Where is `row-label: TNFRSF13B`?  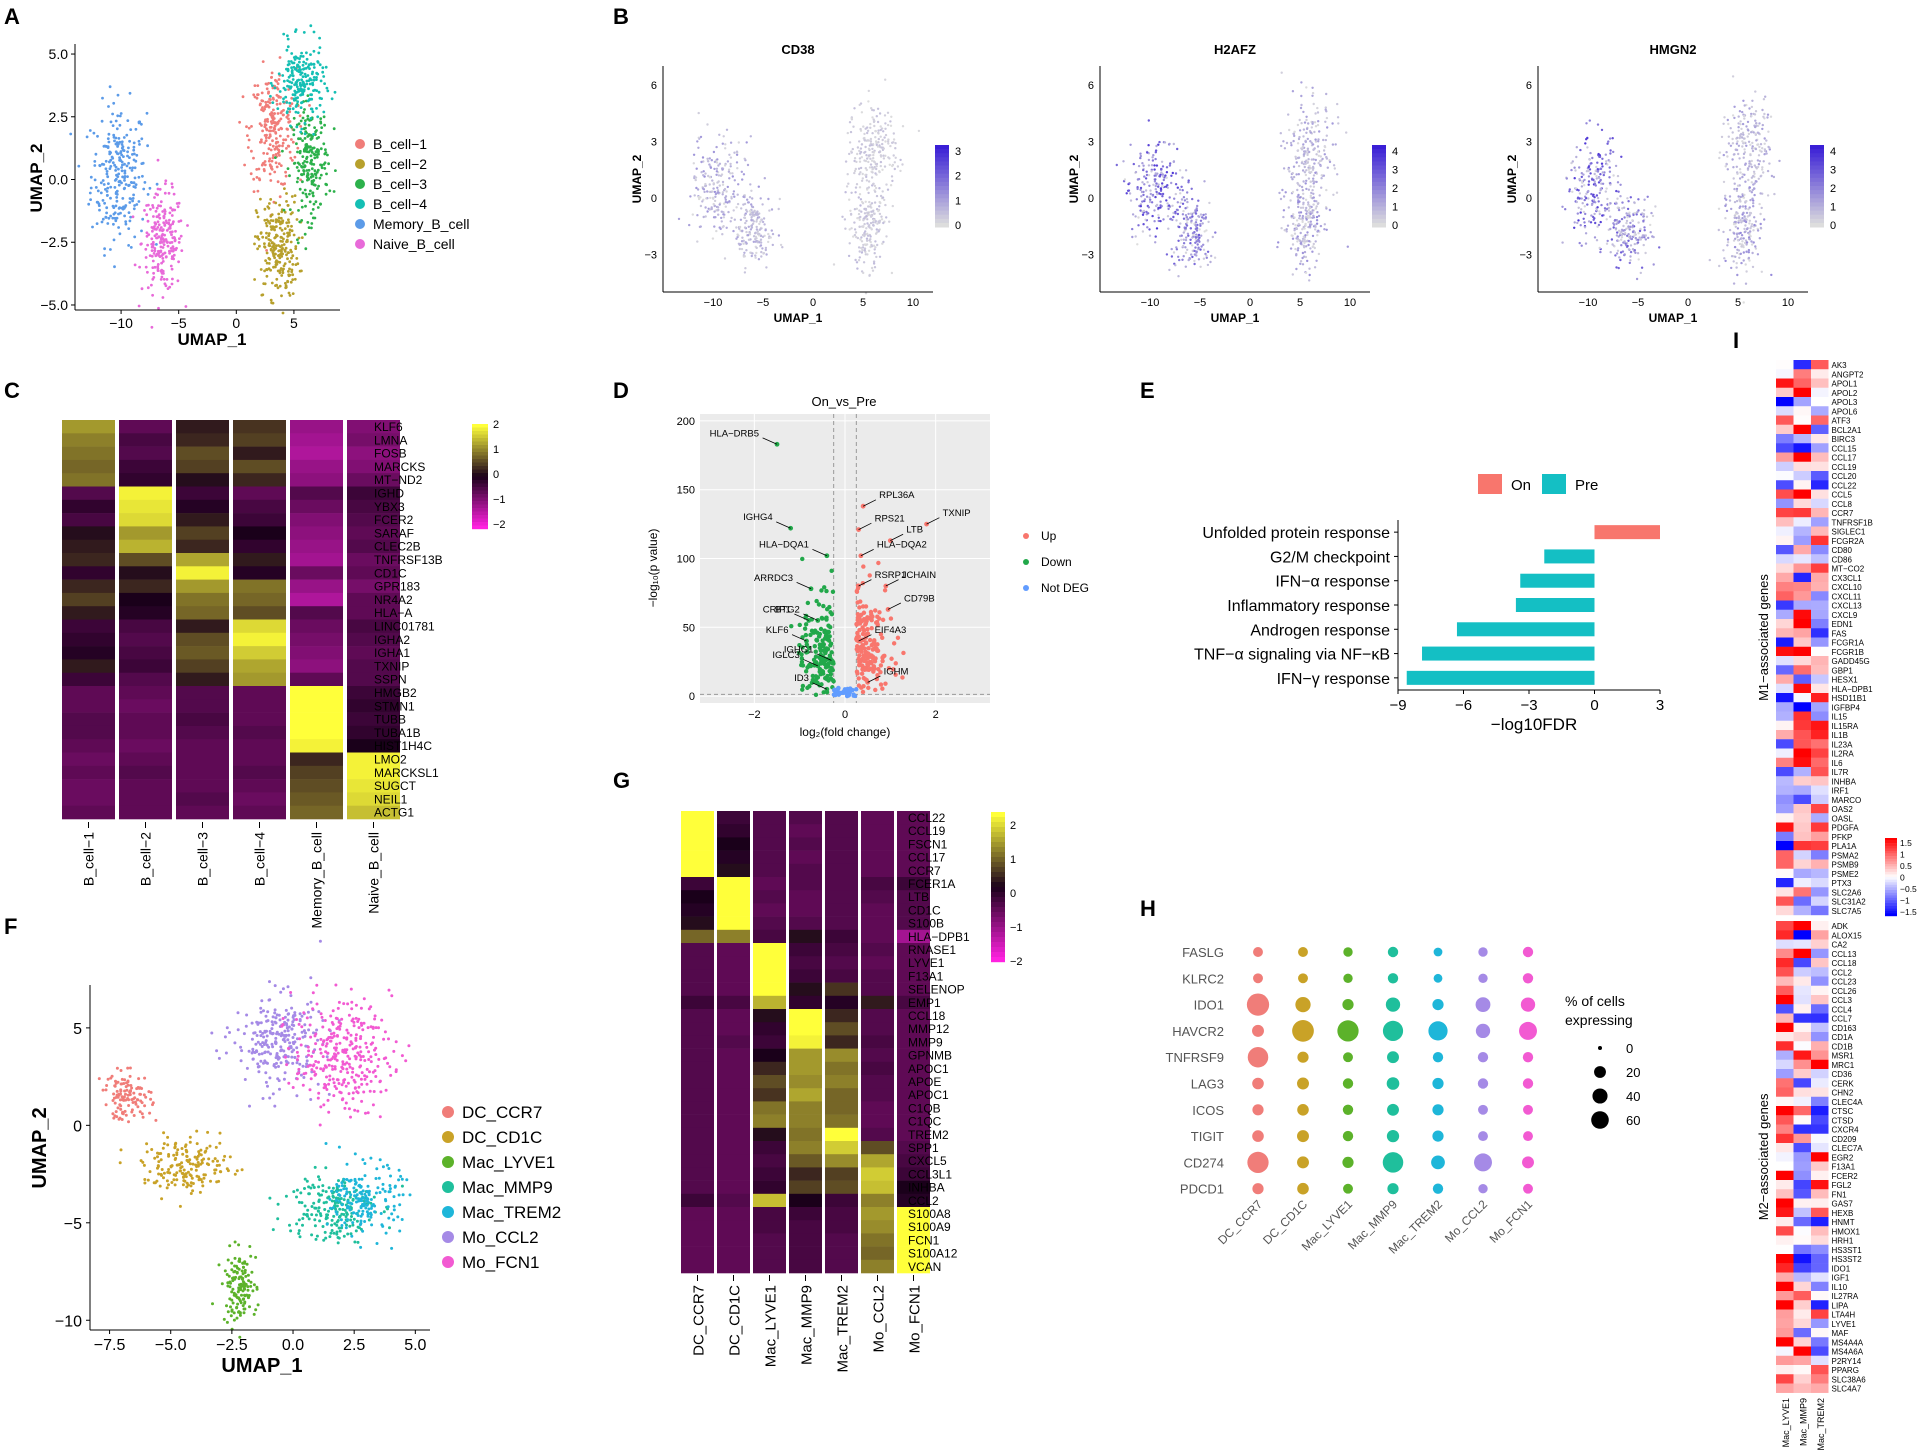 row-label: TNFRSF13B is located at coordinates (408, 560).